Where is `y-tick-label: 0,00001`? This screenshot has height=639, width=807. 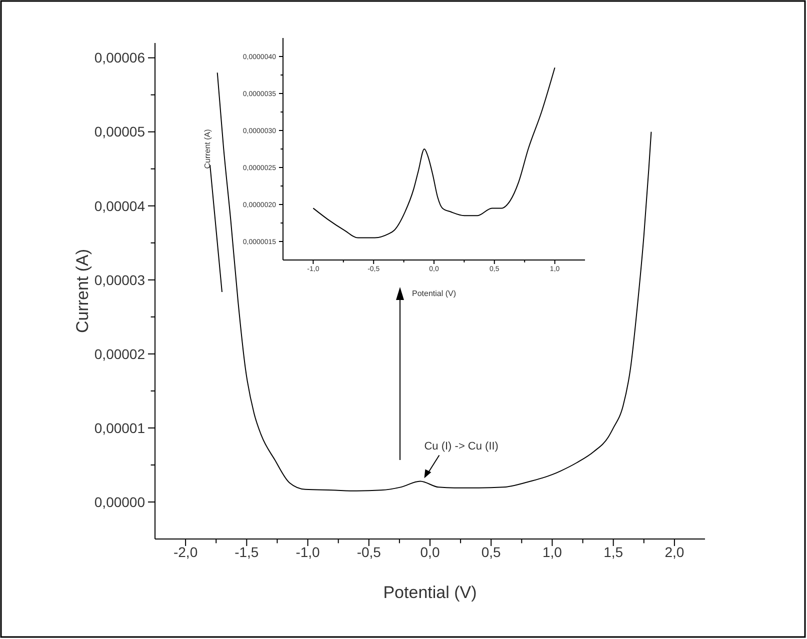 y-tick-label: 0,00001 is located at coordinates (120, 428).